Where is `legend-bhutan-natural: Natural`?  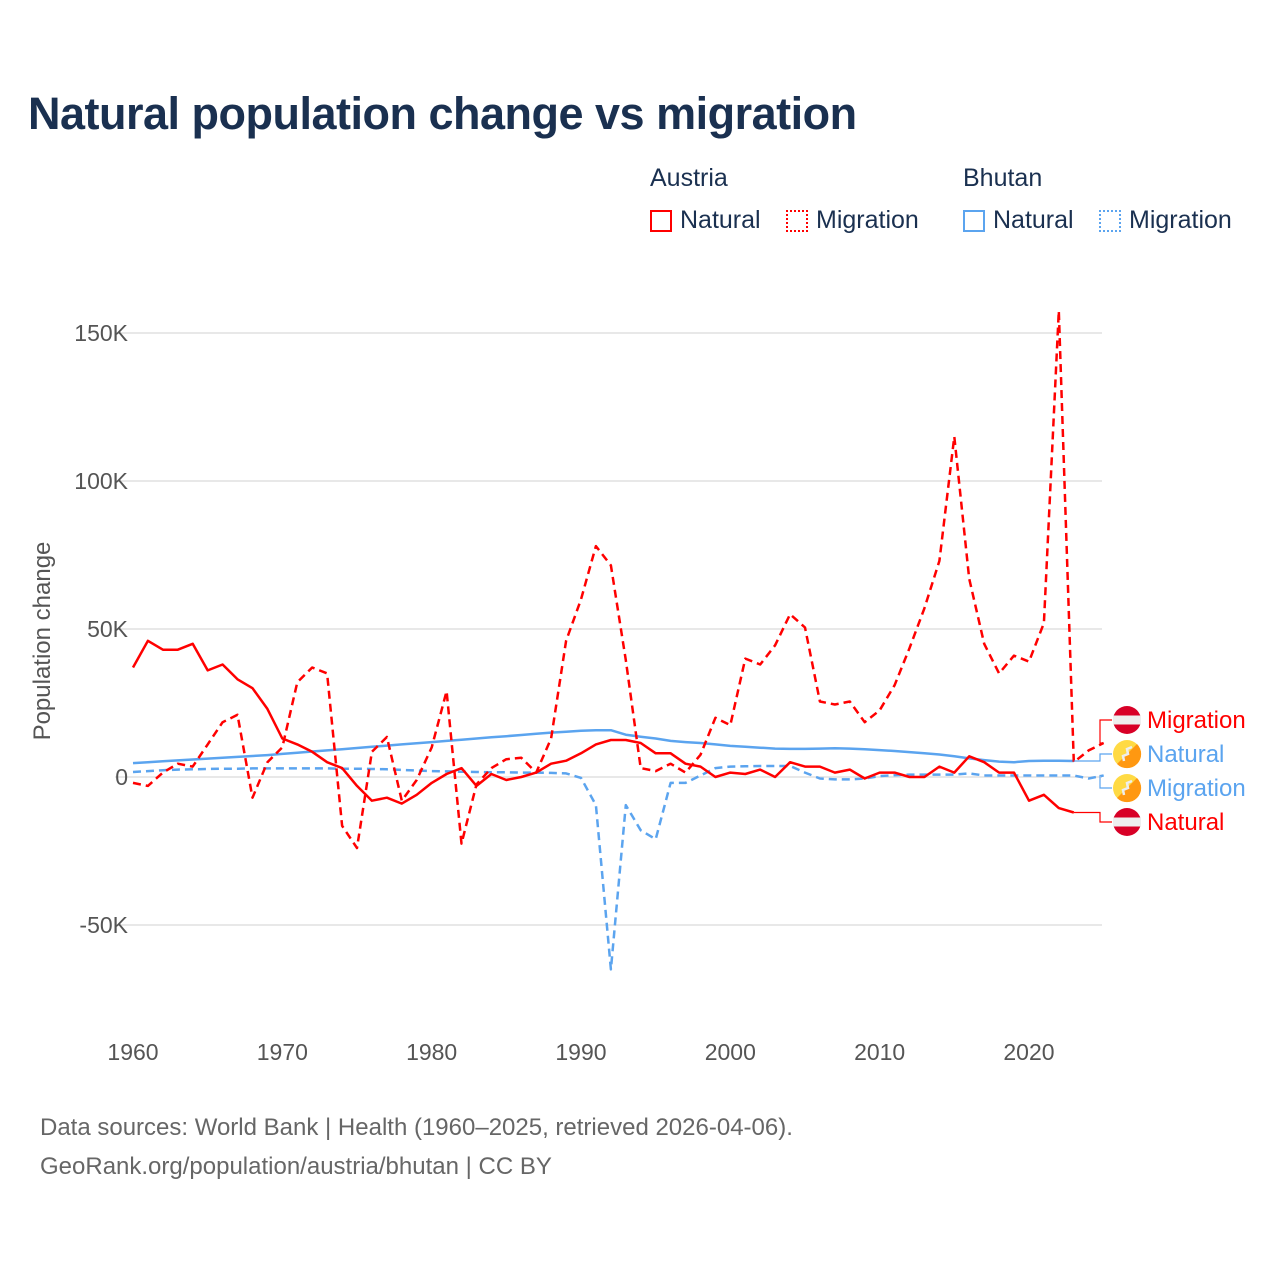
legend-bhutan-natural: Natural is located at coordinates (1018, 220).